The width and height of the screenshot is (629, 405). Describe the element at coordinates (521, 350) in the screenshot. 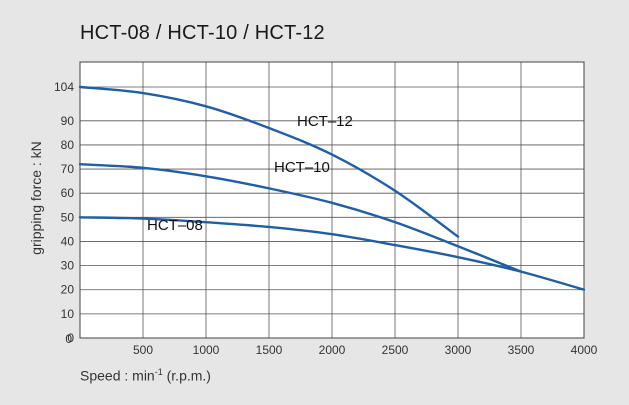

I see `x-tick-label: 3500` at that location.